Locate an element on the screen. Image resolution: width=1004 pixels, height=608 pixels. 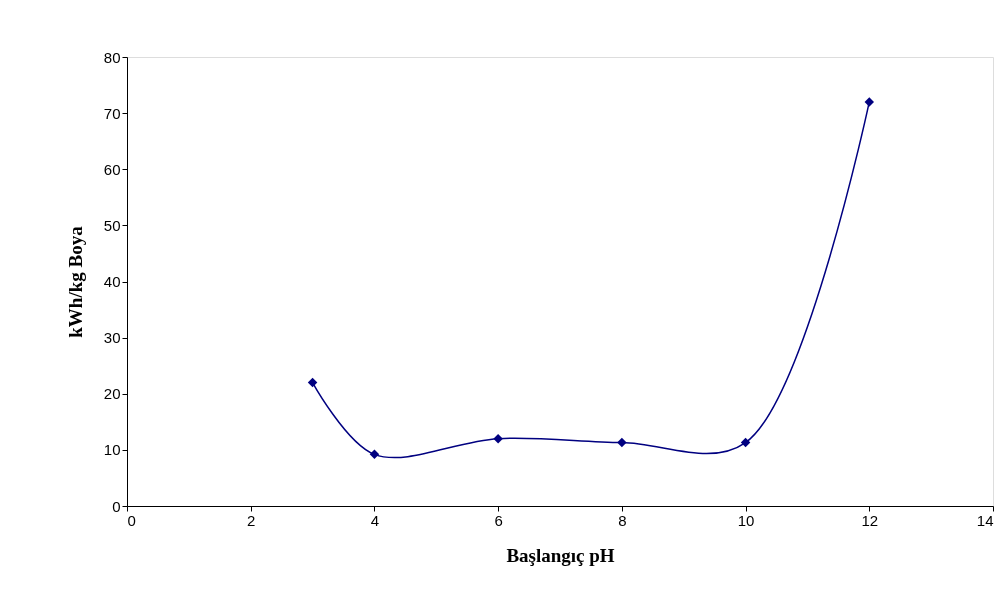
y-tick-label: 10 is located at coordinates (112, 450).